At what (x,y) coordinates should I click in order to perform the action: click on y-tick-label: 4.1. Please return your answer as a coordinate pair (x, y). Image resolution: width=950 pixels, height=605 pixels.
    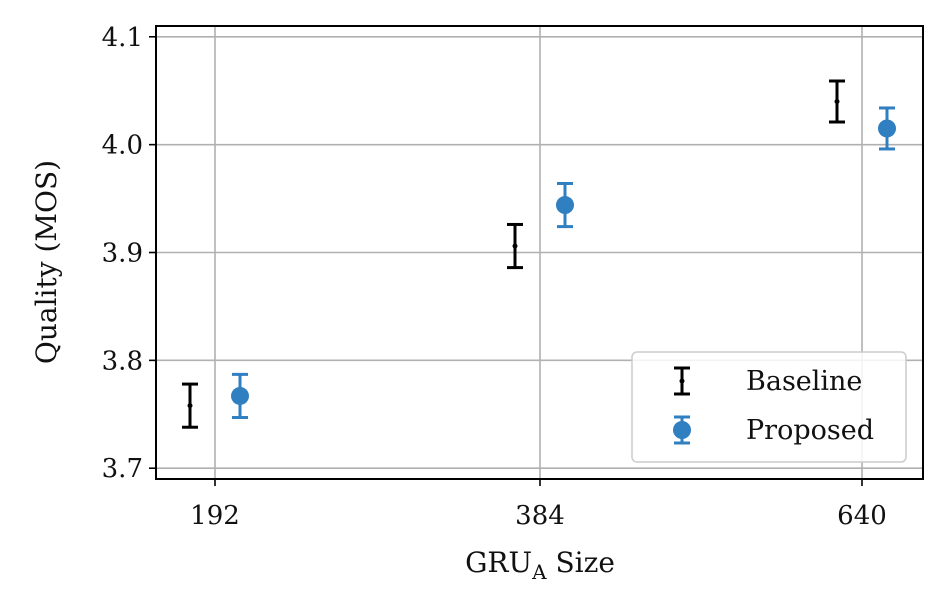
    Looking at the image, I should click on (122, 38).